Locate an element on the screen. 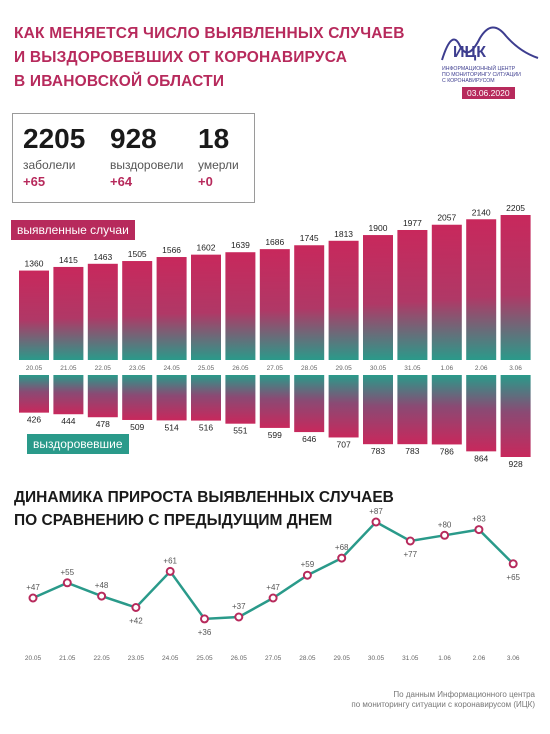  recovered-value-label: 646 is located at coordinates (309, 439).